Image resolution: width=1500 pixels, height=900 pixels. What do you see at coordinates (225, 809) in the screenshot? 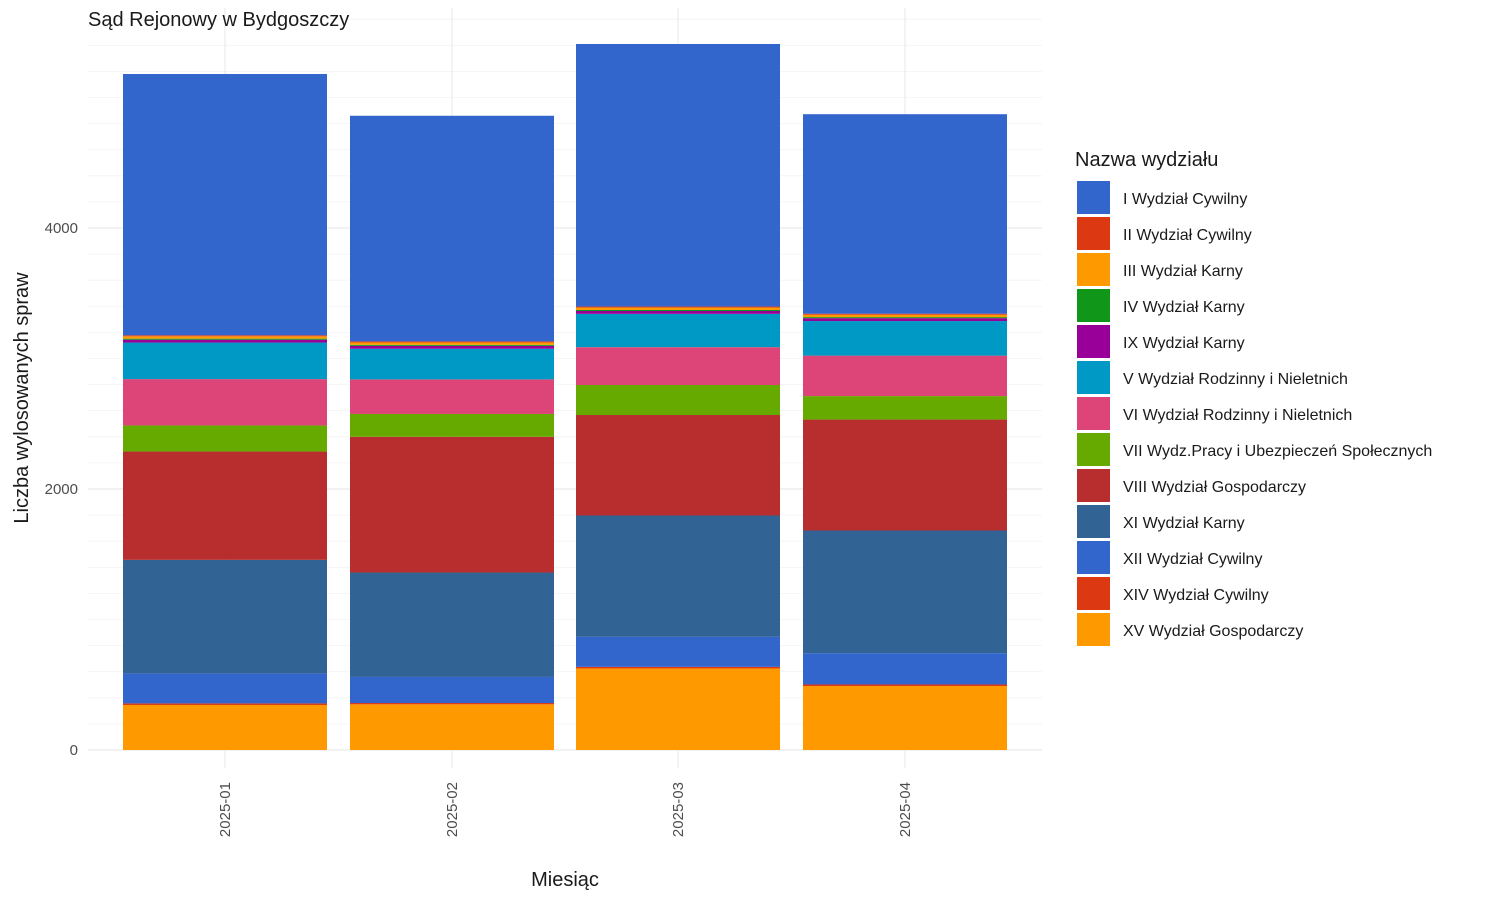
I see `x-tick-label: 2025-01` at bounding box center [225, 809].